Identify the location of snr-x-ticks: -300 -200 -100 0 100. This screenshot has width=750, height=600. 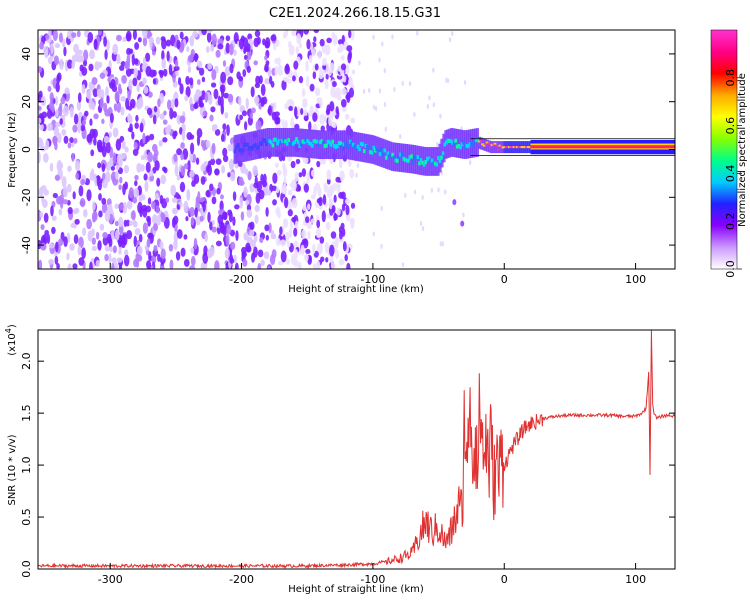
(372, 574).